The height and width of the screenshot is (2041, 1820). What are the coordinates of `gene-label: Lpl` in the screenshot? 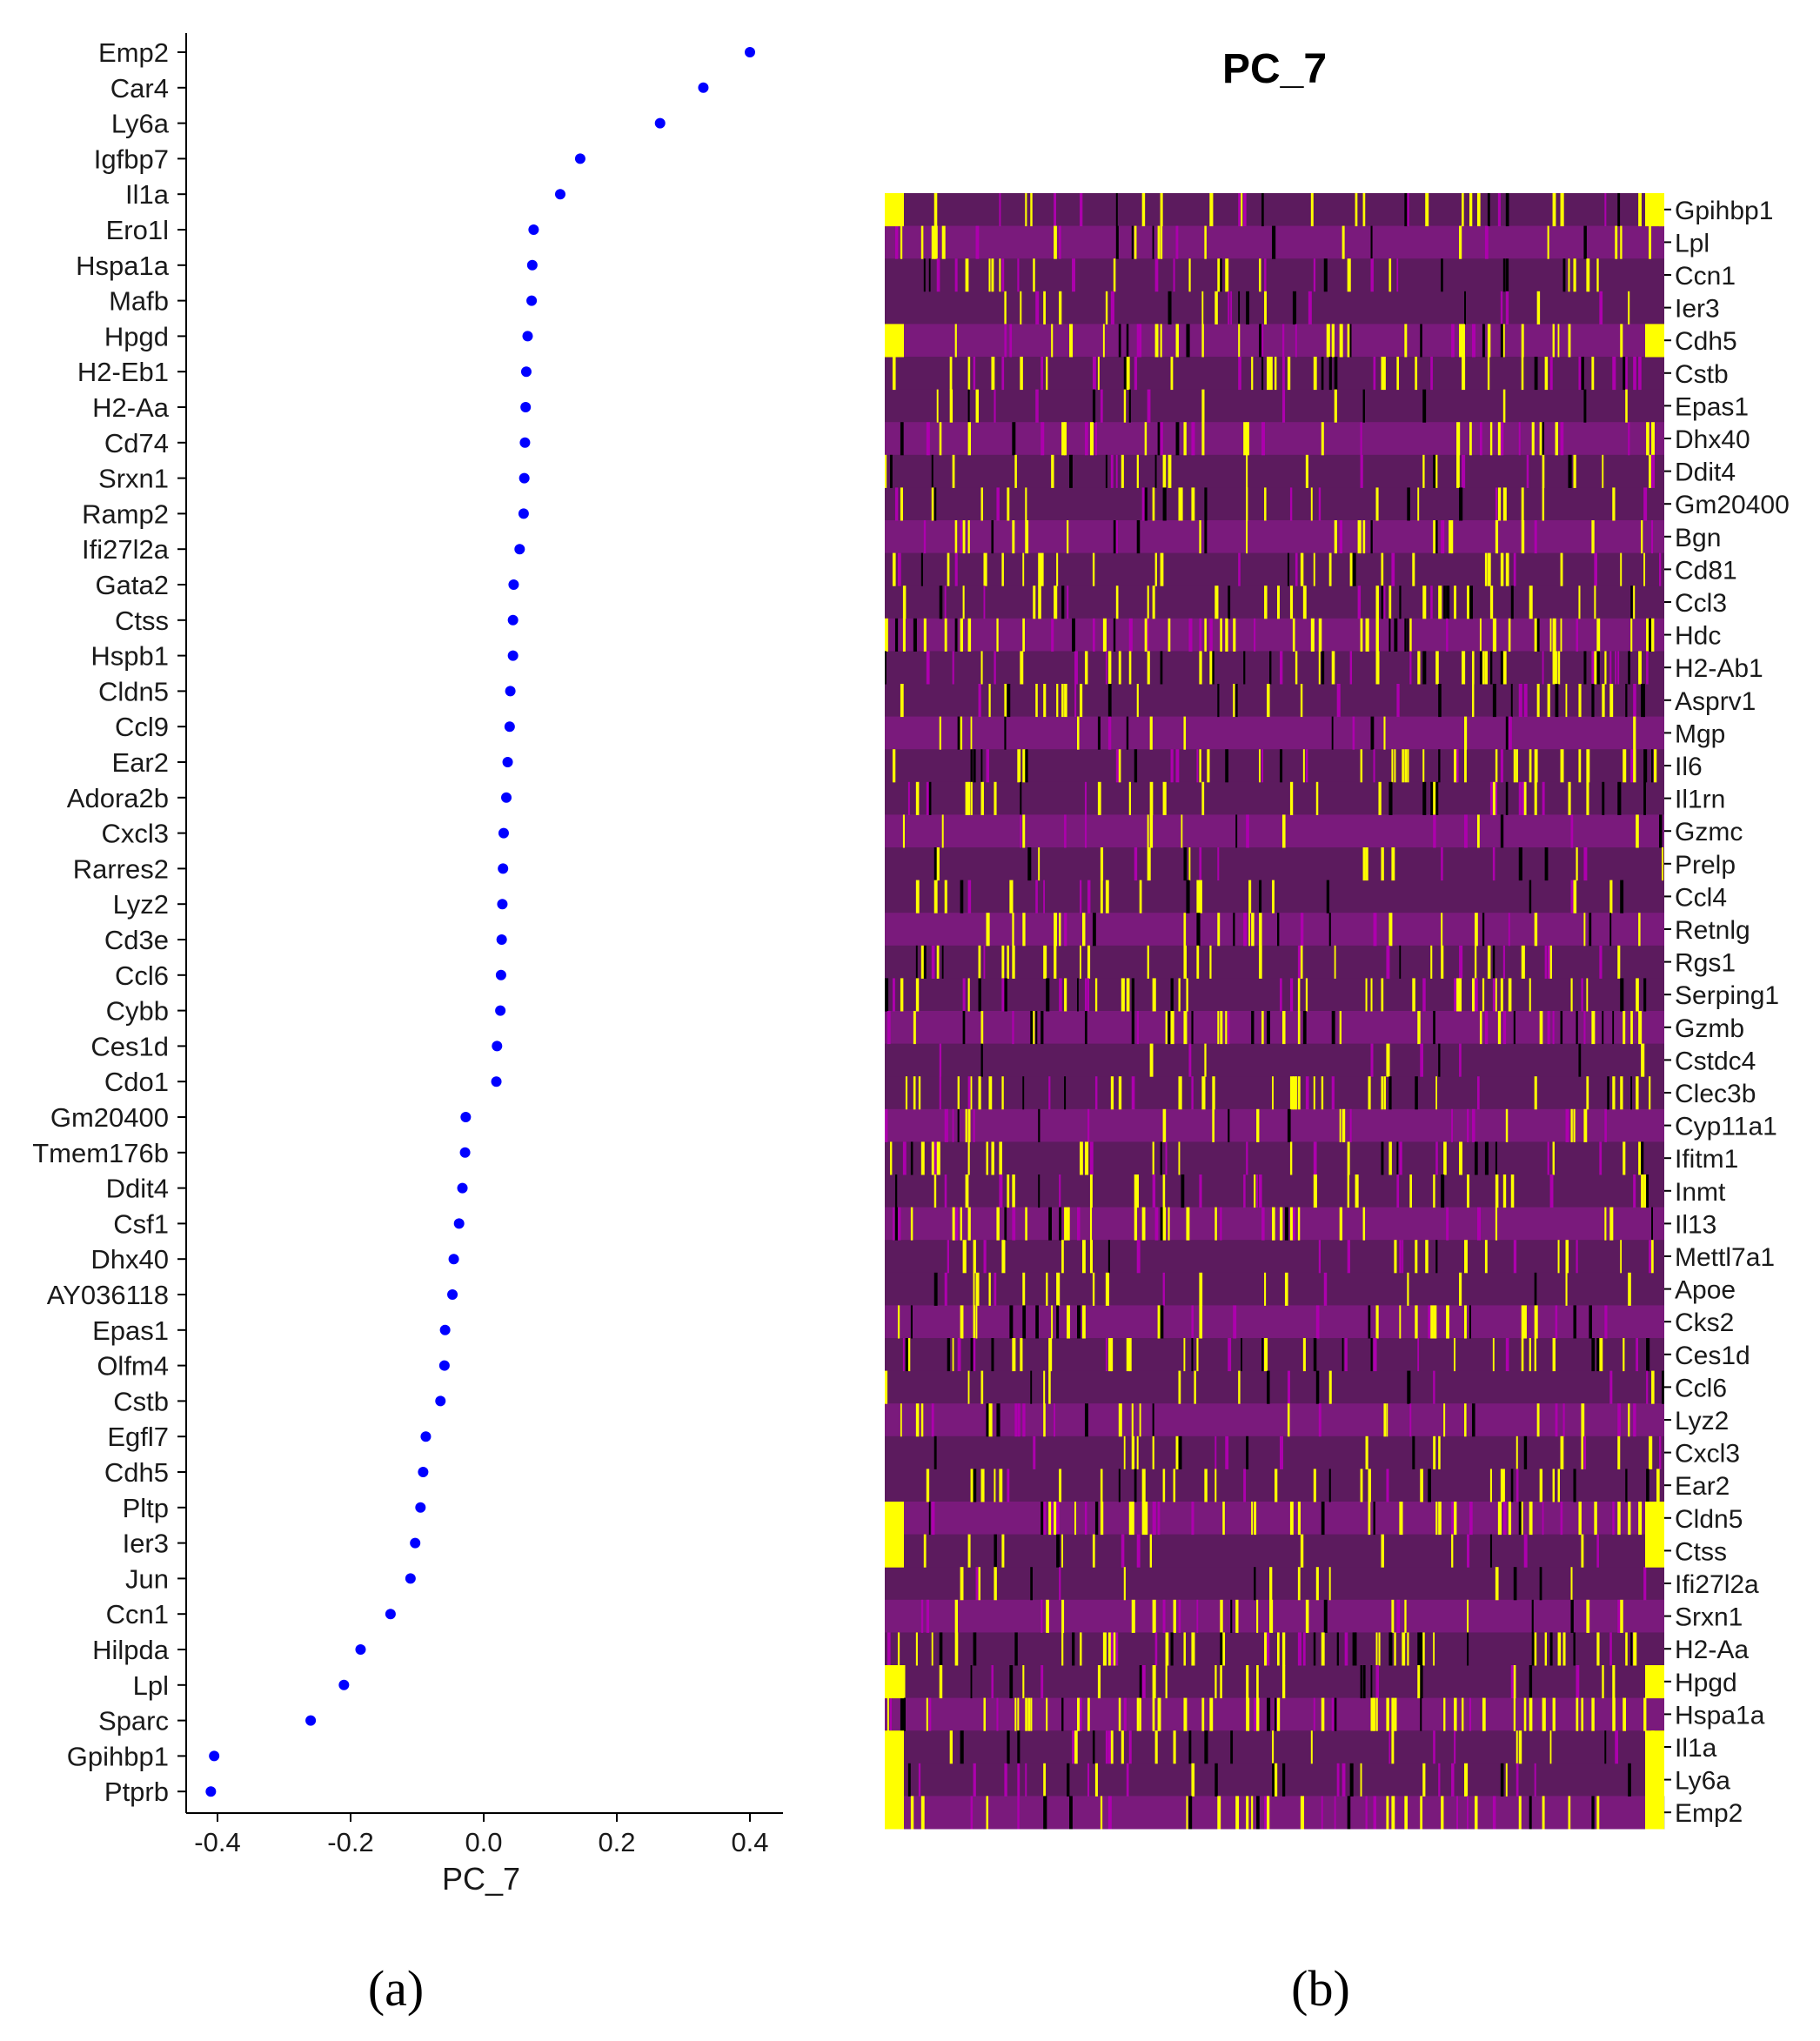 It's located at (151, 1685).